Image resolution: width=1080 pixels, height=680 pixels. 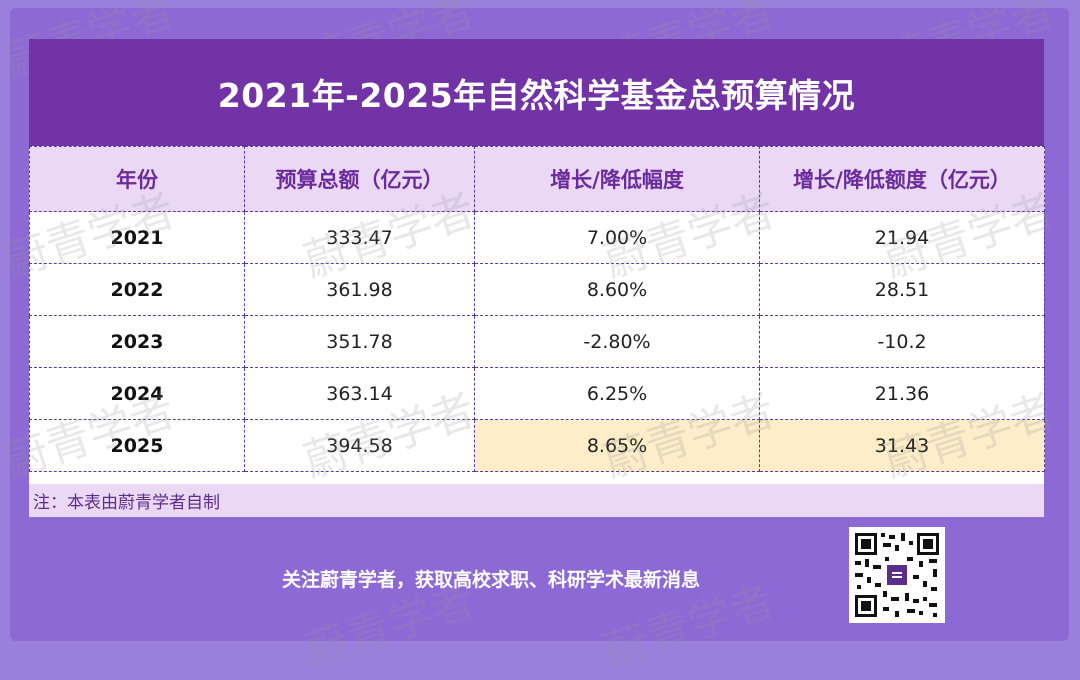 I want to click on change-pct-cell: 6.25%, so click(x=617, y=393).